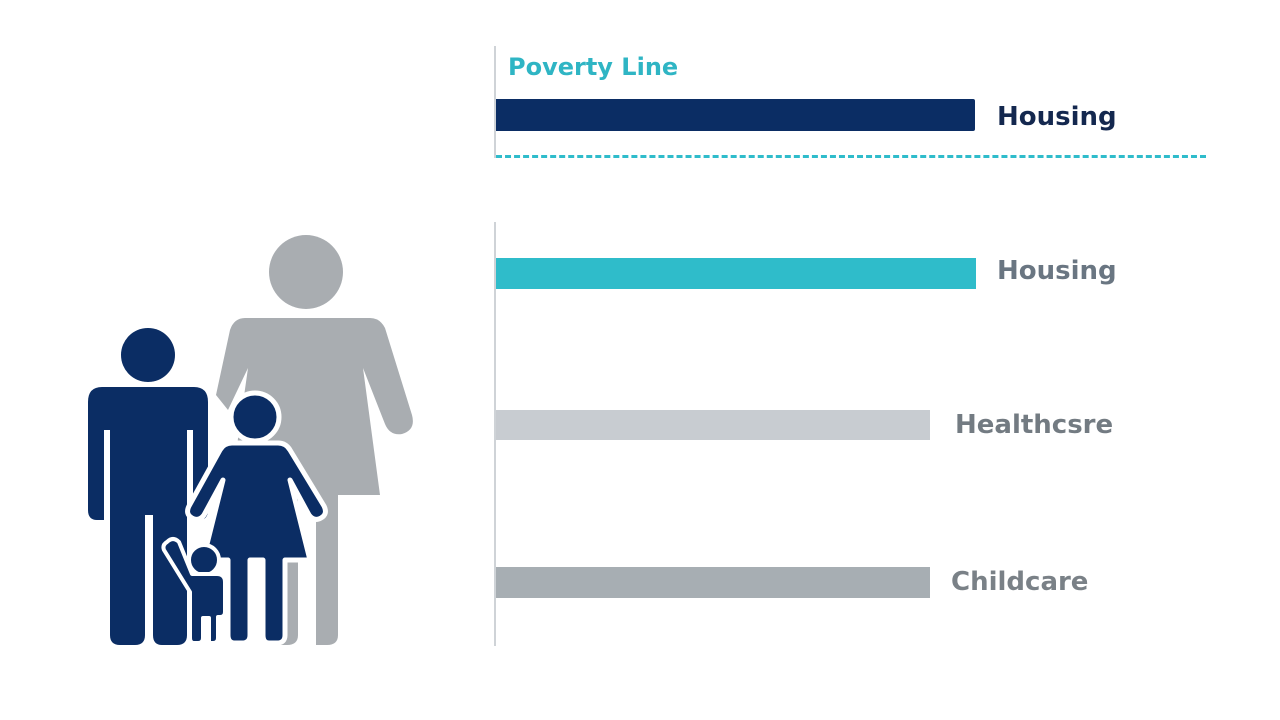 The image size is (1280, 720). What do you see at coordinates (194, 591) in the screenshot?
I see `toddler-figure-icon` at bounding box center [194, 591].